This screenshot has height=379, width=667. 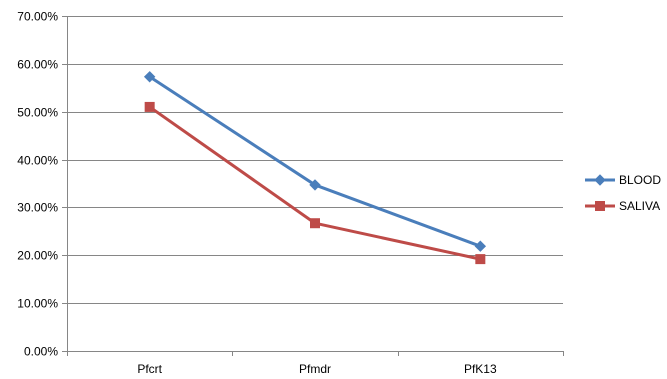 What do you see at coordinates (37, 208) in the screenshot?
I see `y-tick-label: 30.00%` at bounding box center [37, 208].